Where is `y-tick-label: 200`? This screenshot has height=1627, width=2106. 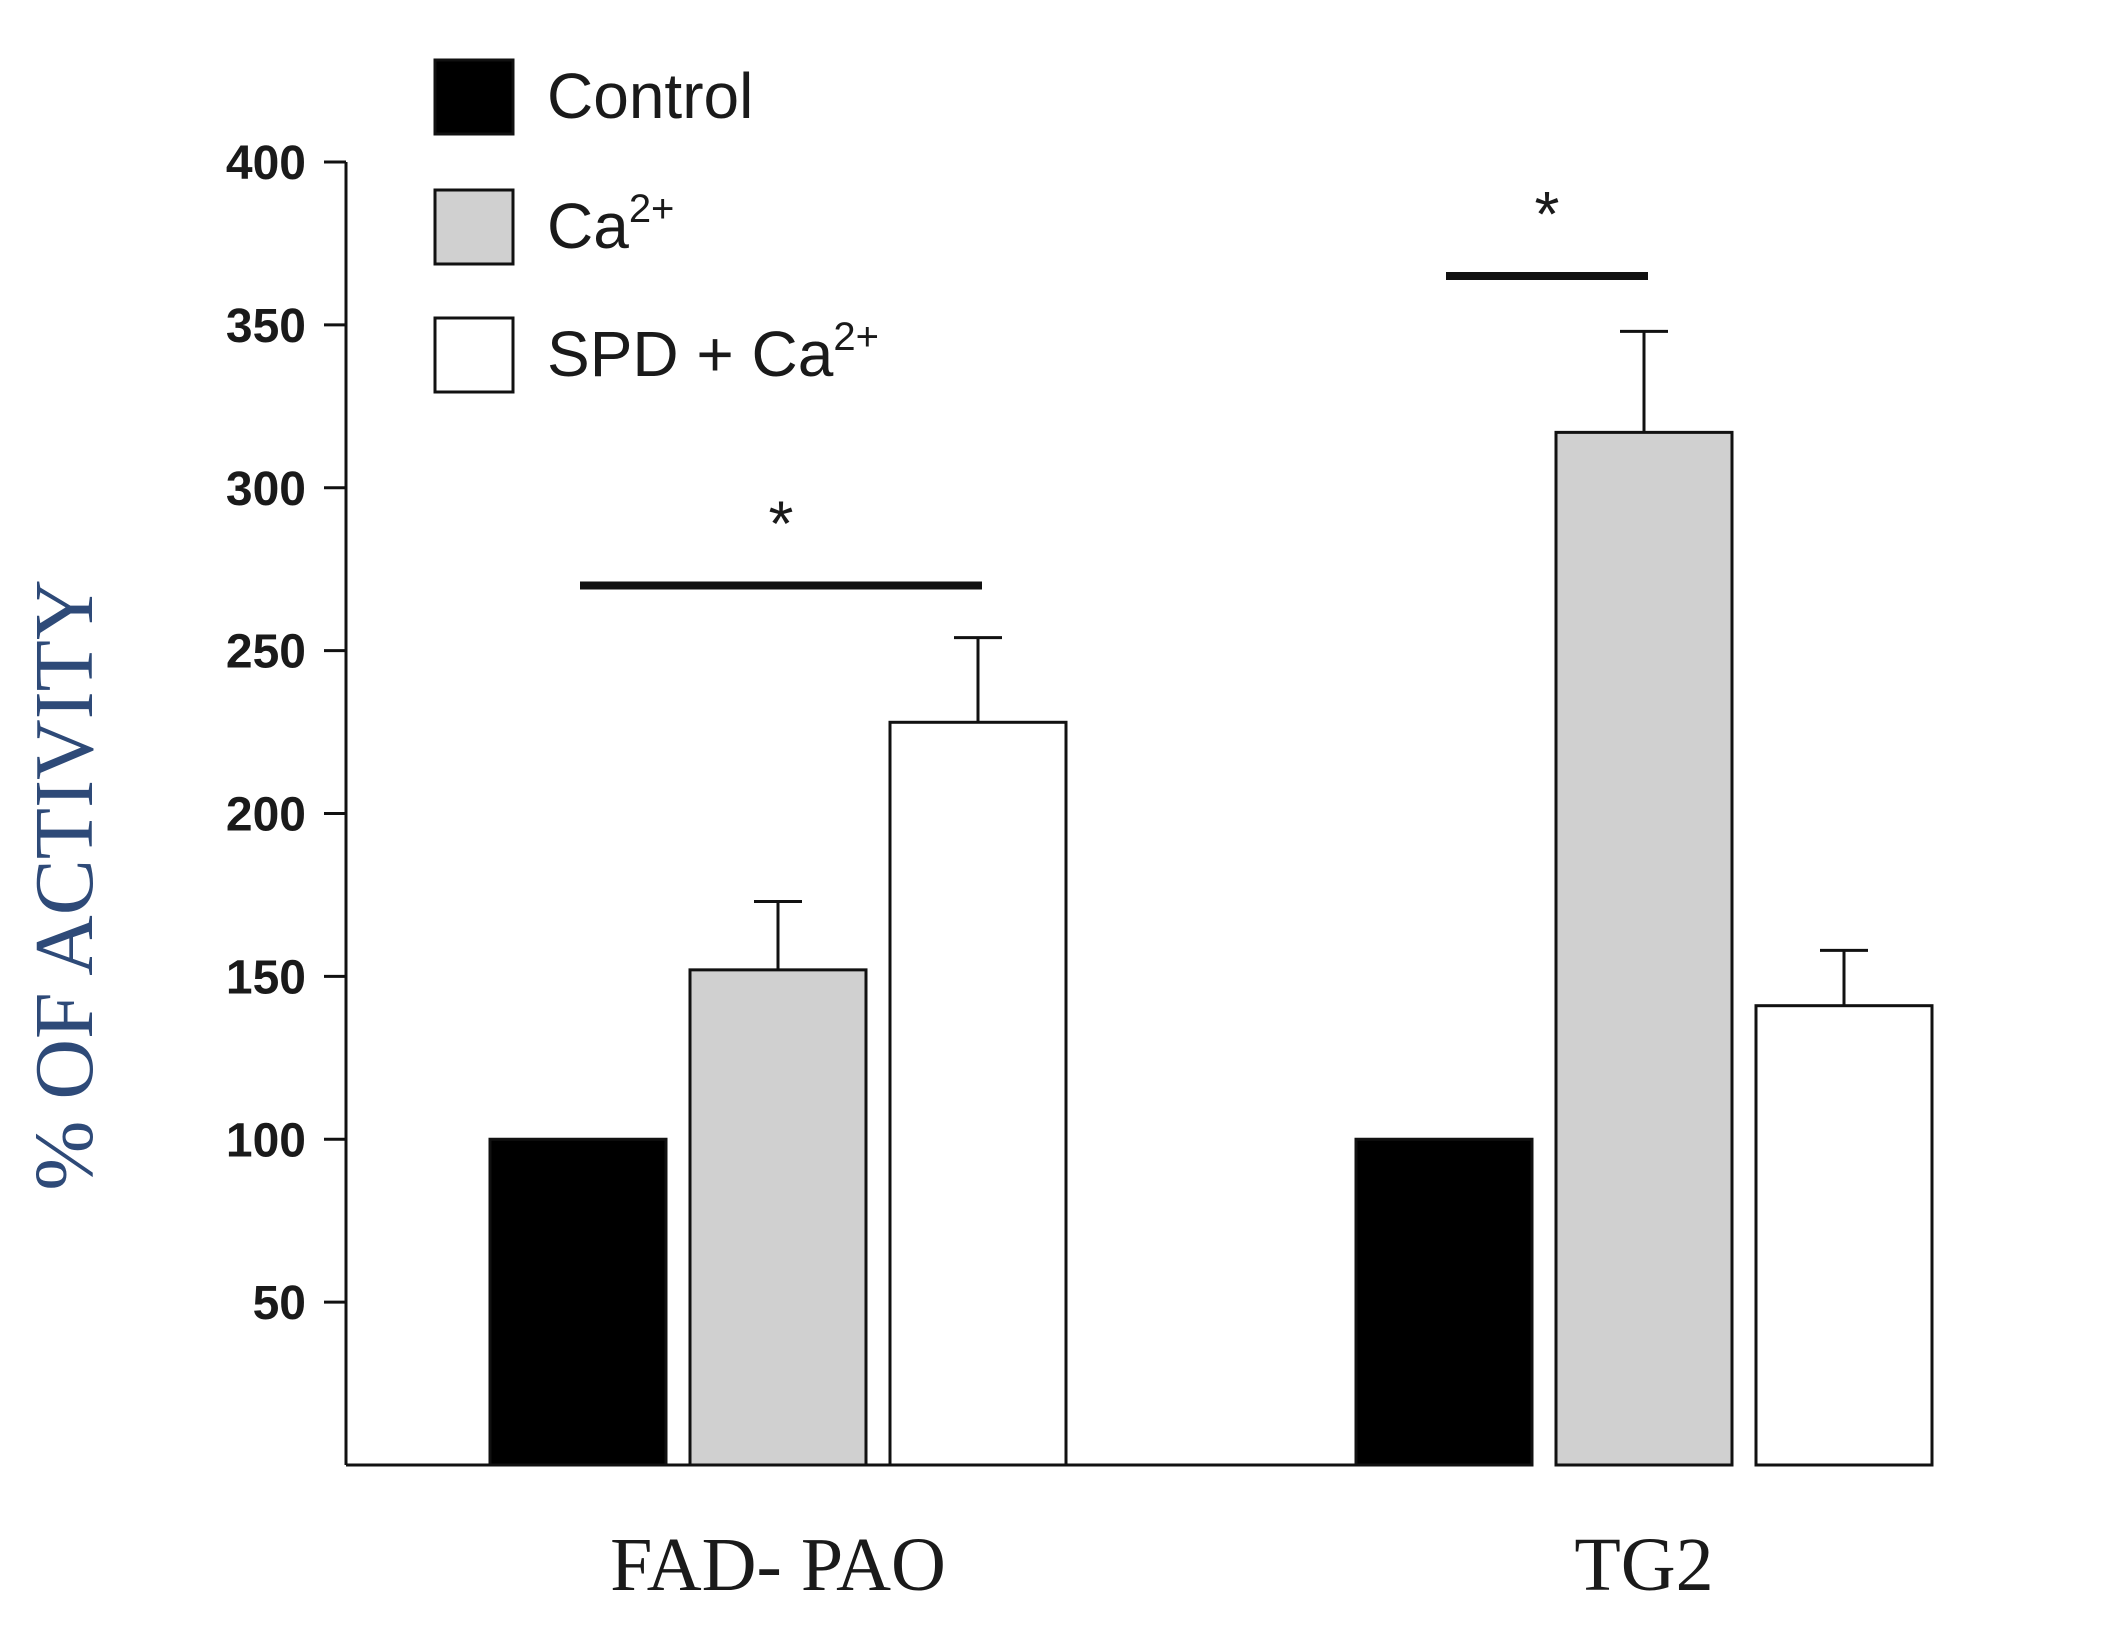 y-tick-label: 200 is located at coordinates (266, 815).